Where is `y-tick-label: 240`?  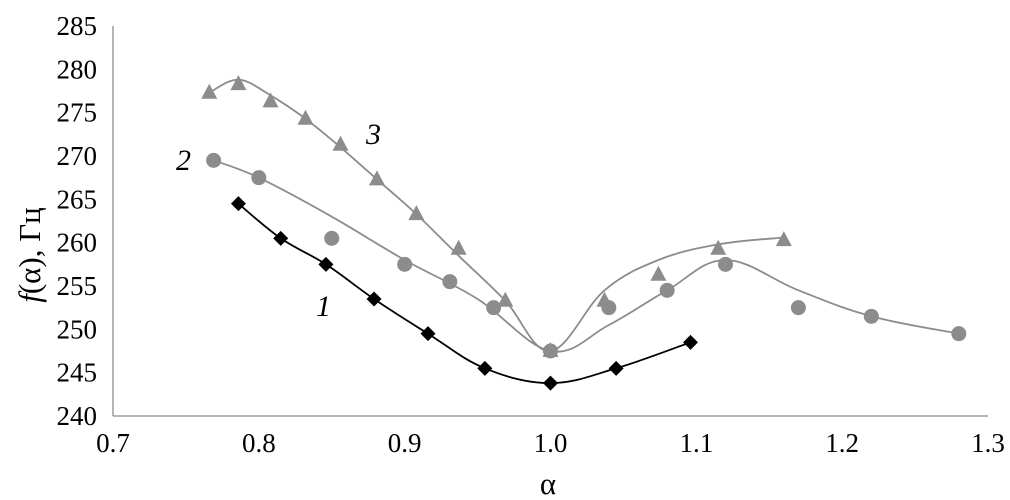
y-tick-label: 240 is located at coordinates (77, 416).